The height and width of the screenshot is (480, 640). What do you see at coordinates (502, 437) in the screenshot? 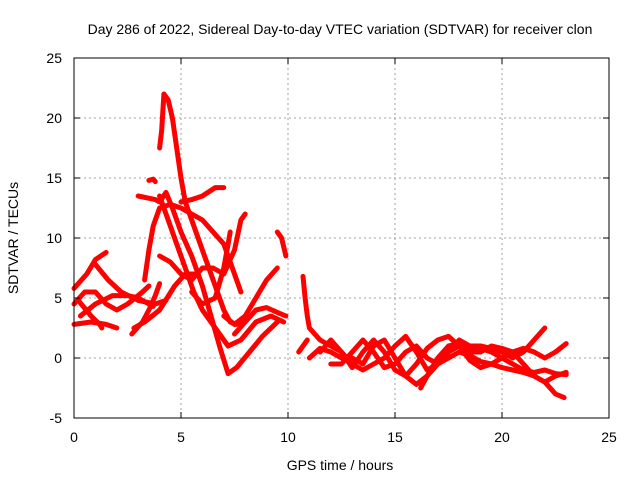
I see `x-tick-label: 20` at bounding box center [502, 437].